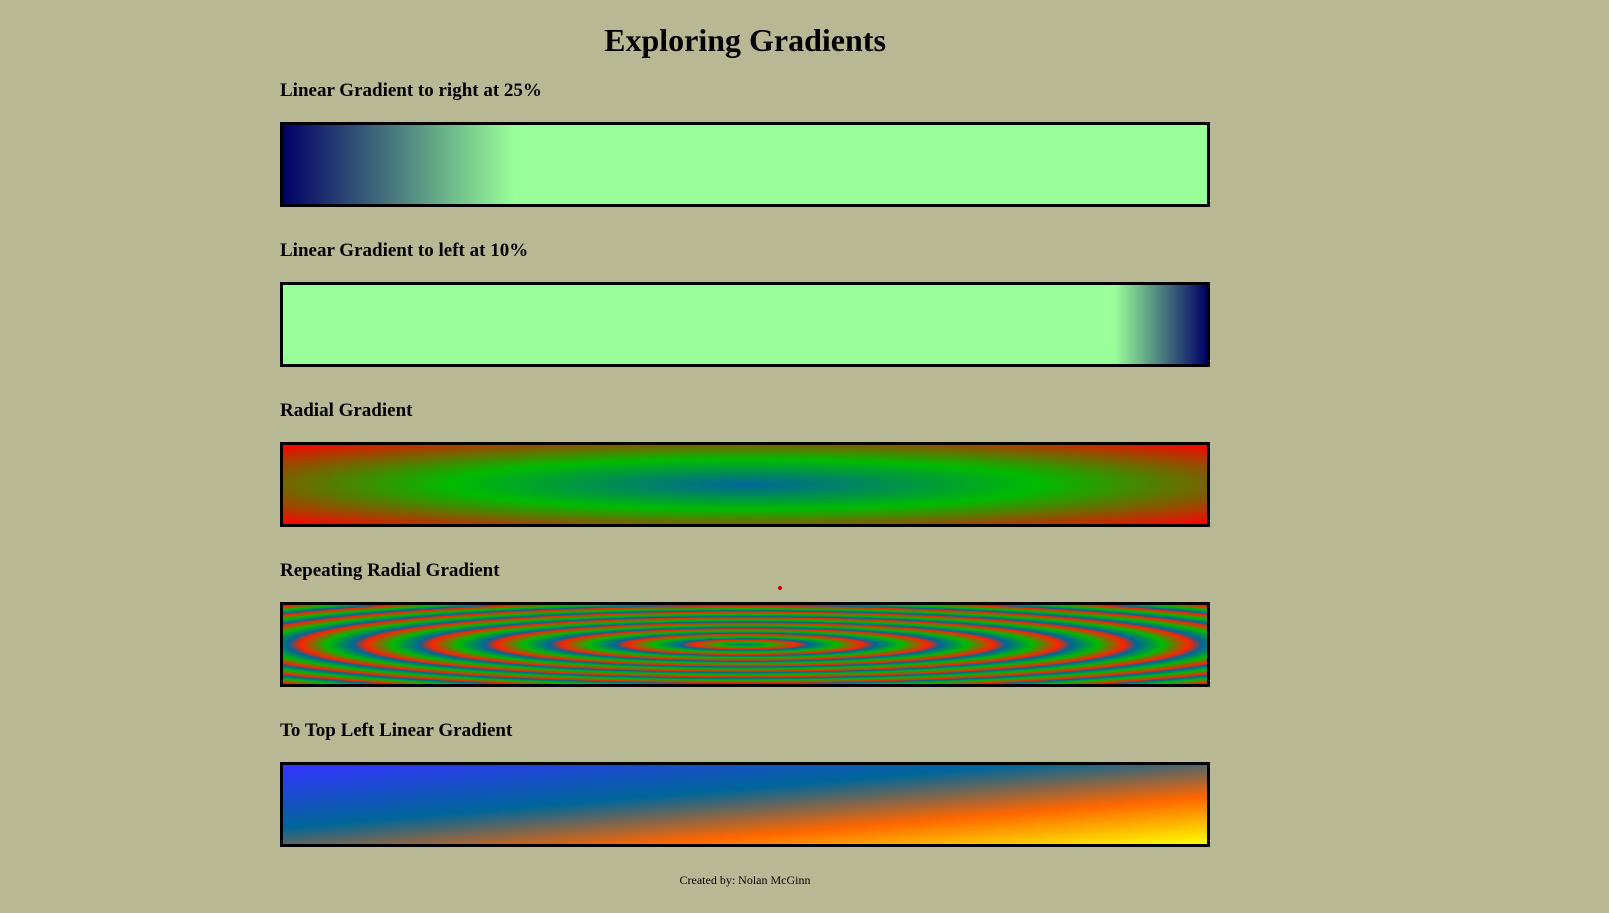 This screenshot has height=913, width=1609. What do you see at coordinates (745, 804) in the screenshot?
I see `top-left-linear-gradient-swatch` at bounding box center [745, 804].